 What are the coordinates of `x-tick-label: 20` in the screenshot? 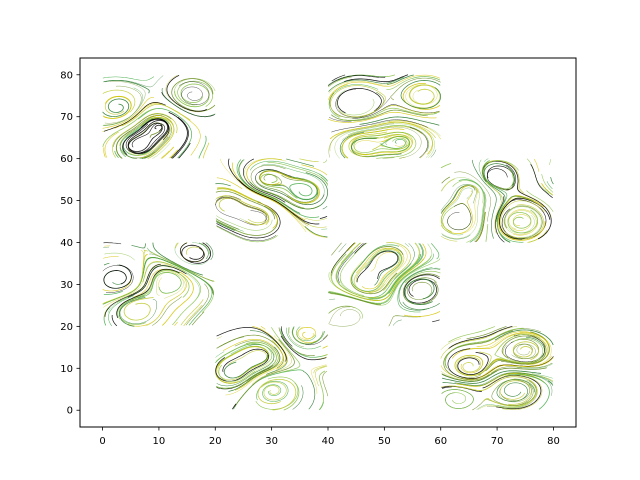 It's located at (215, 441).